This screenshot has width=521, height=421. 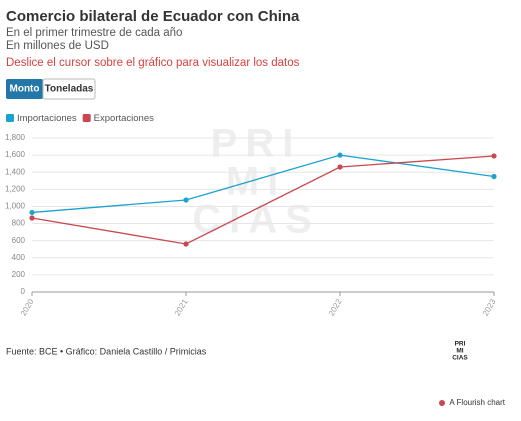 I want to click on legend-label: Exportaciones, so click(x=124, y=118).